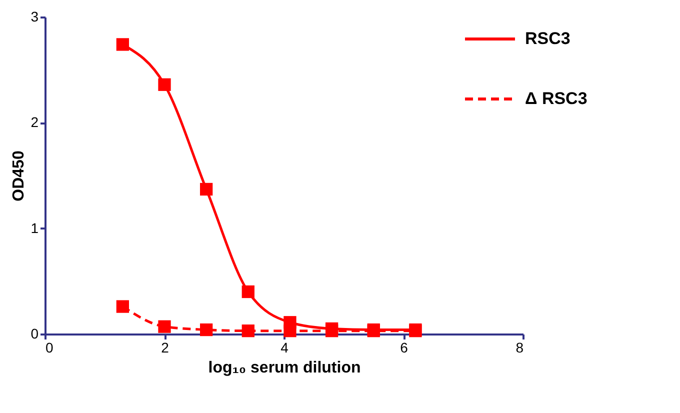 The image size is (680, 413). What do you see at coordinates (284, 348) in the screenshot?
I see `x-tick-label: 4` at bounding box center [284, 348].